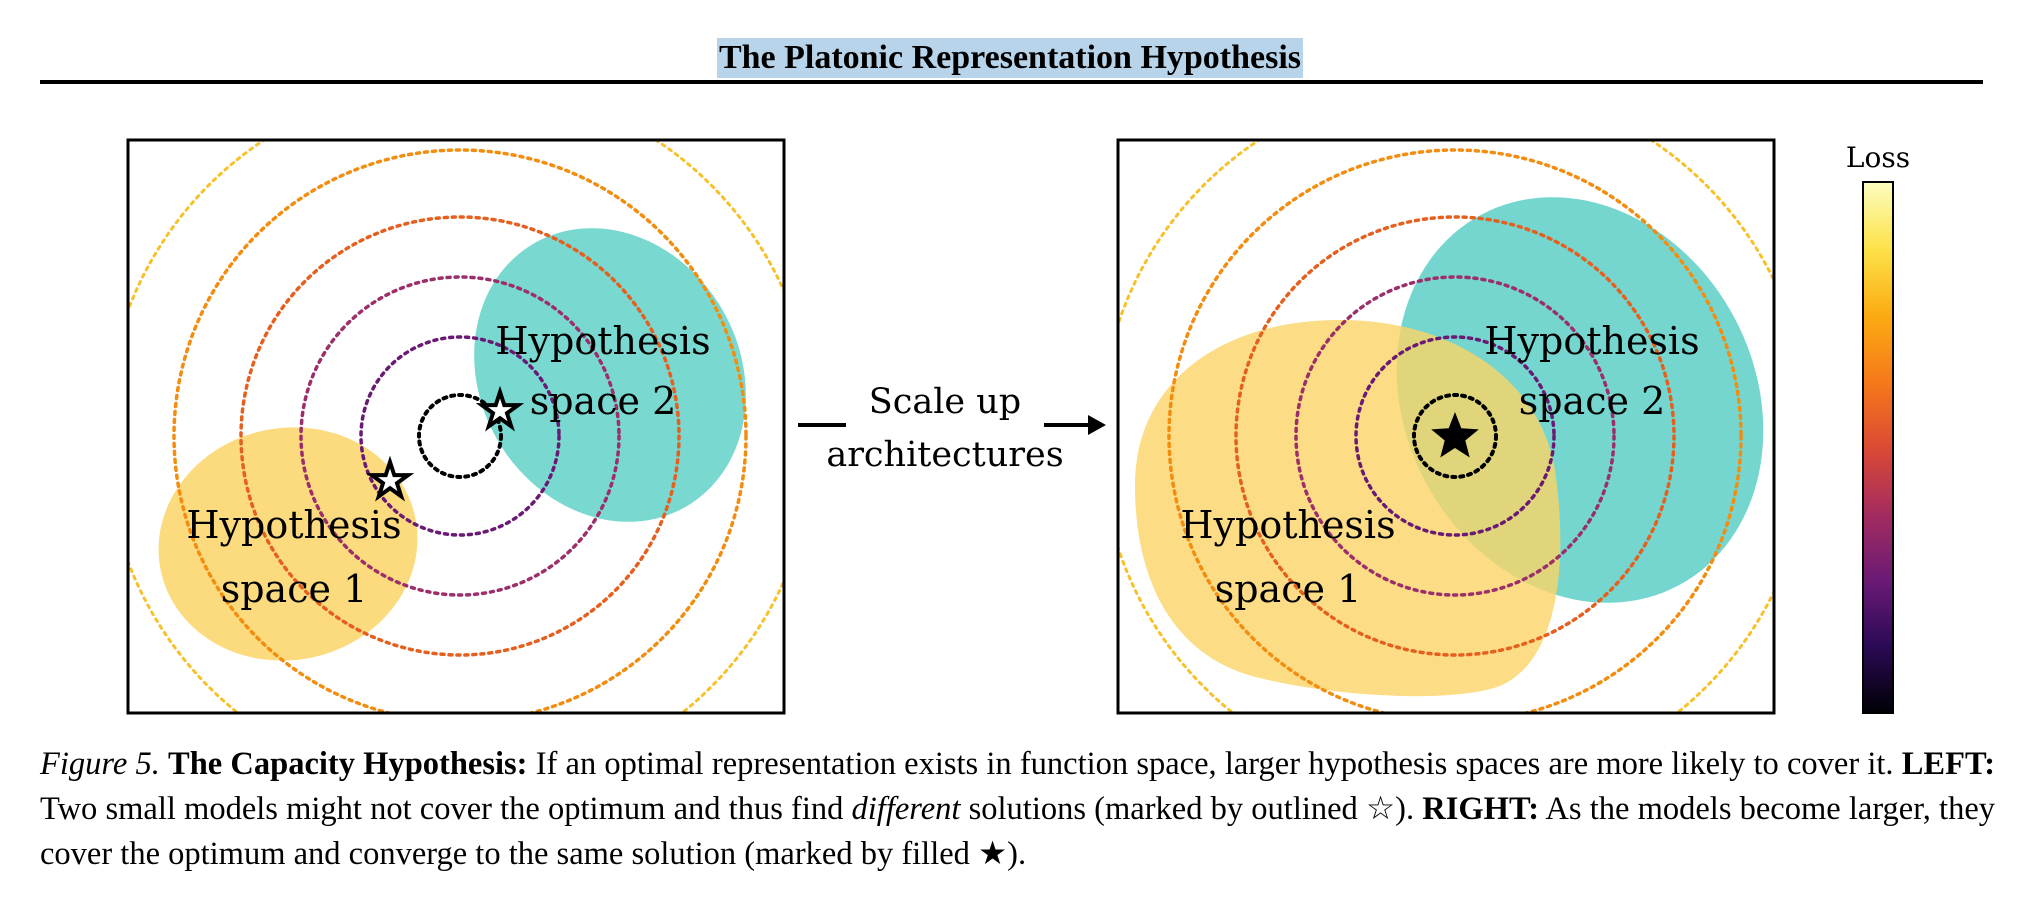 The image size is (2020, 908). I want to click on paper-header: The Platonic Representation Hypothesis, so click(1010, 58).